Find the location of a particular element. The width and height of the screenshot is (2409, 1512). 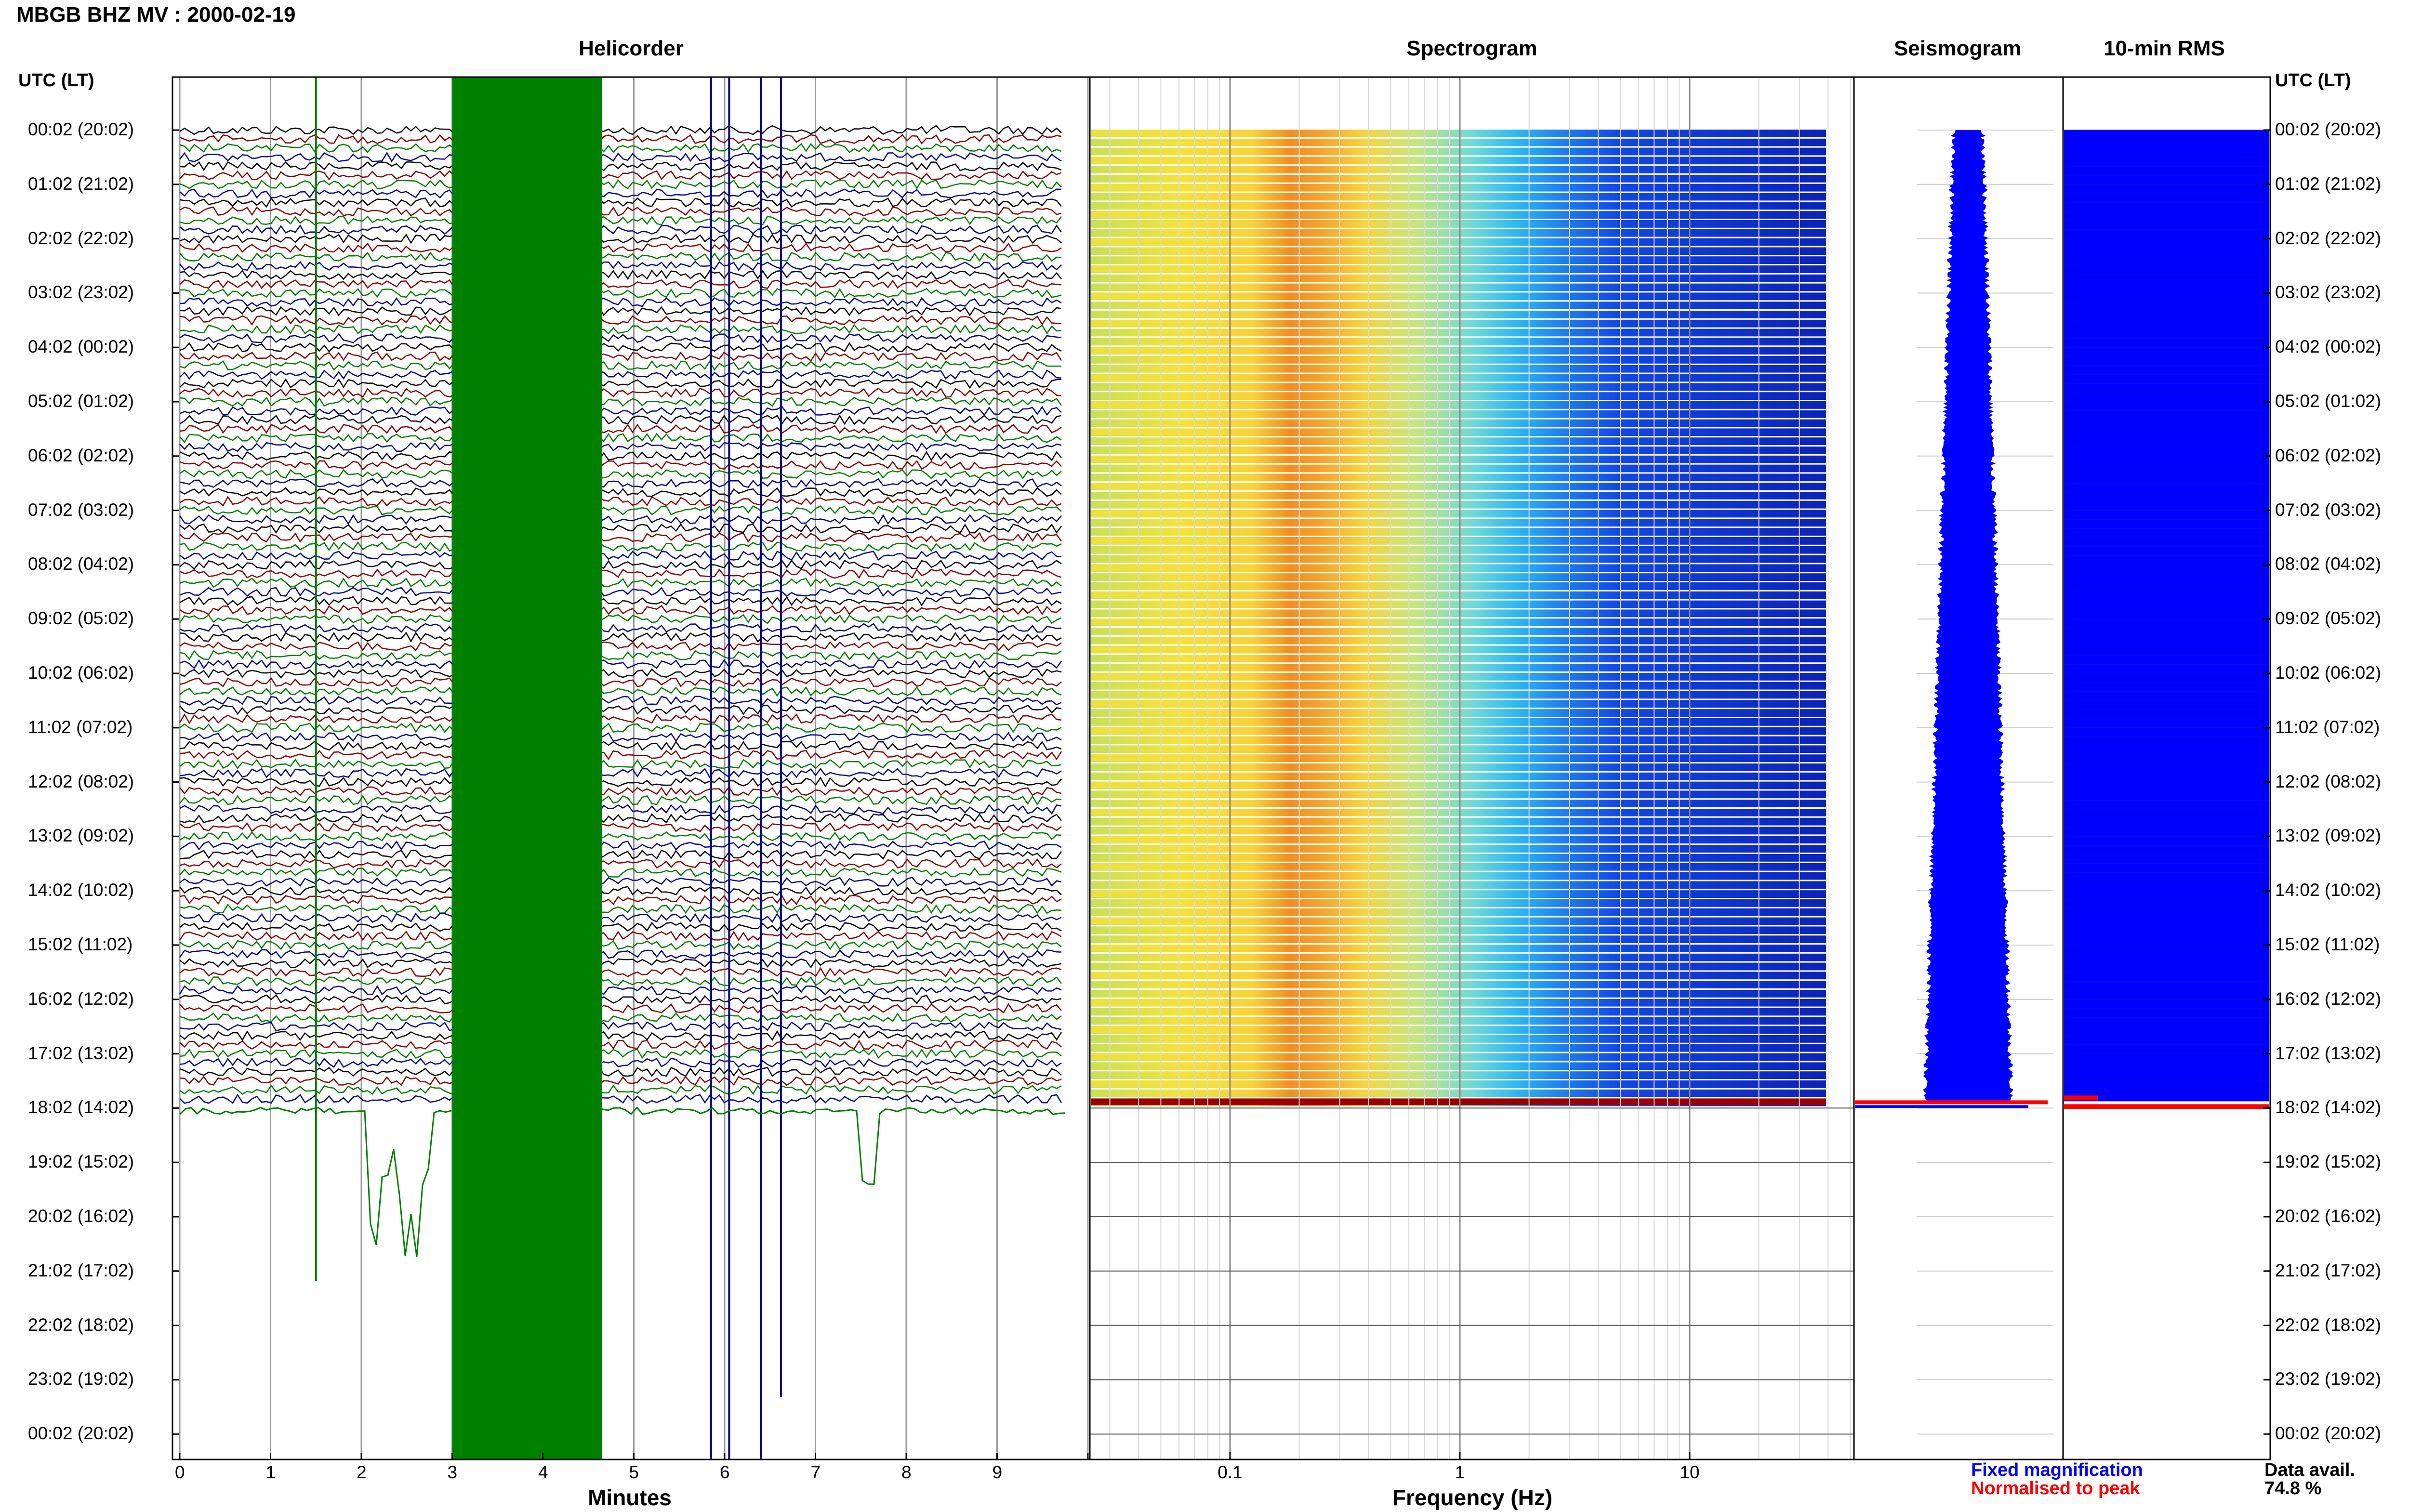

time-label-left: 20:02 (16:02) is located at coordinates (81, 1216).